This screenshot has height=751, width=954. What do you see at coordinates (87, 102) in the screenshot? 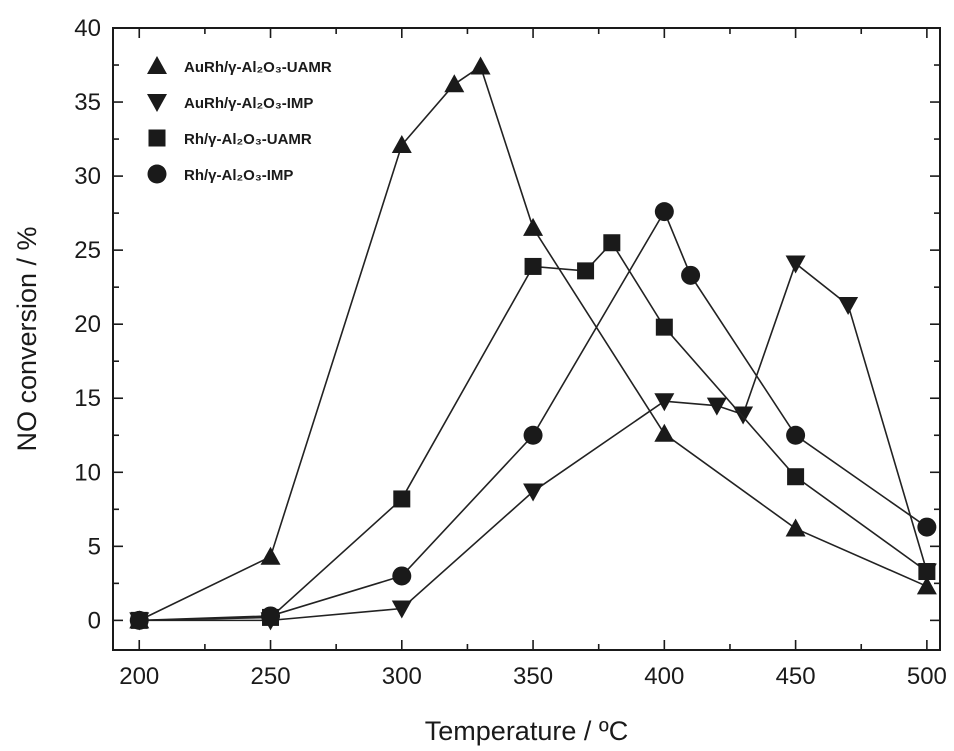
I see `y-tick-label: 35` at bounding box center [87, 102].